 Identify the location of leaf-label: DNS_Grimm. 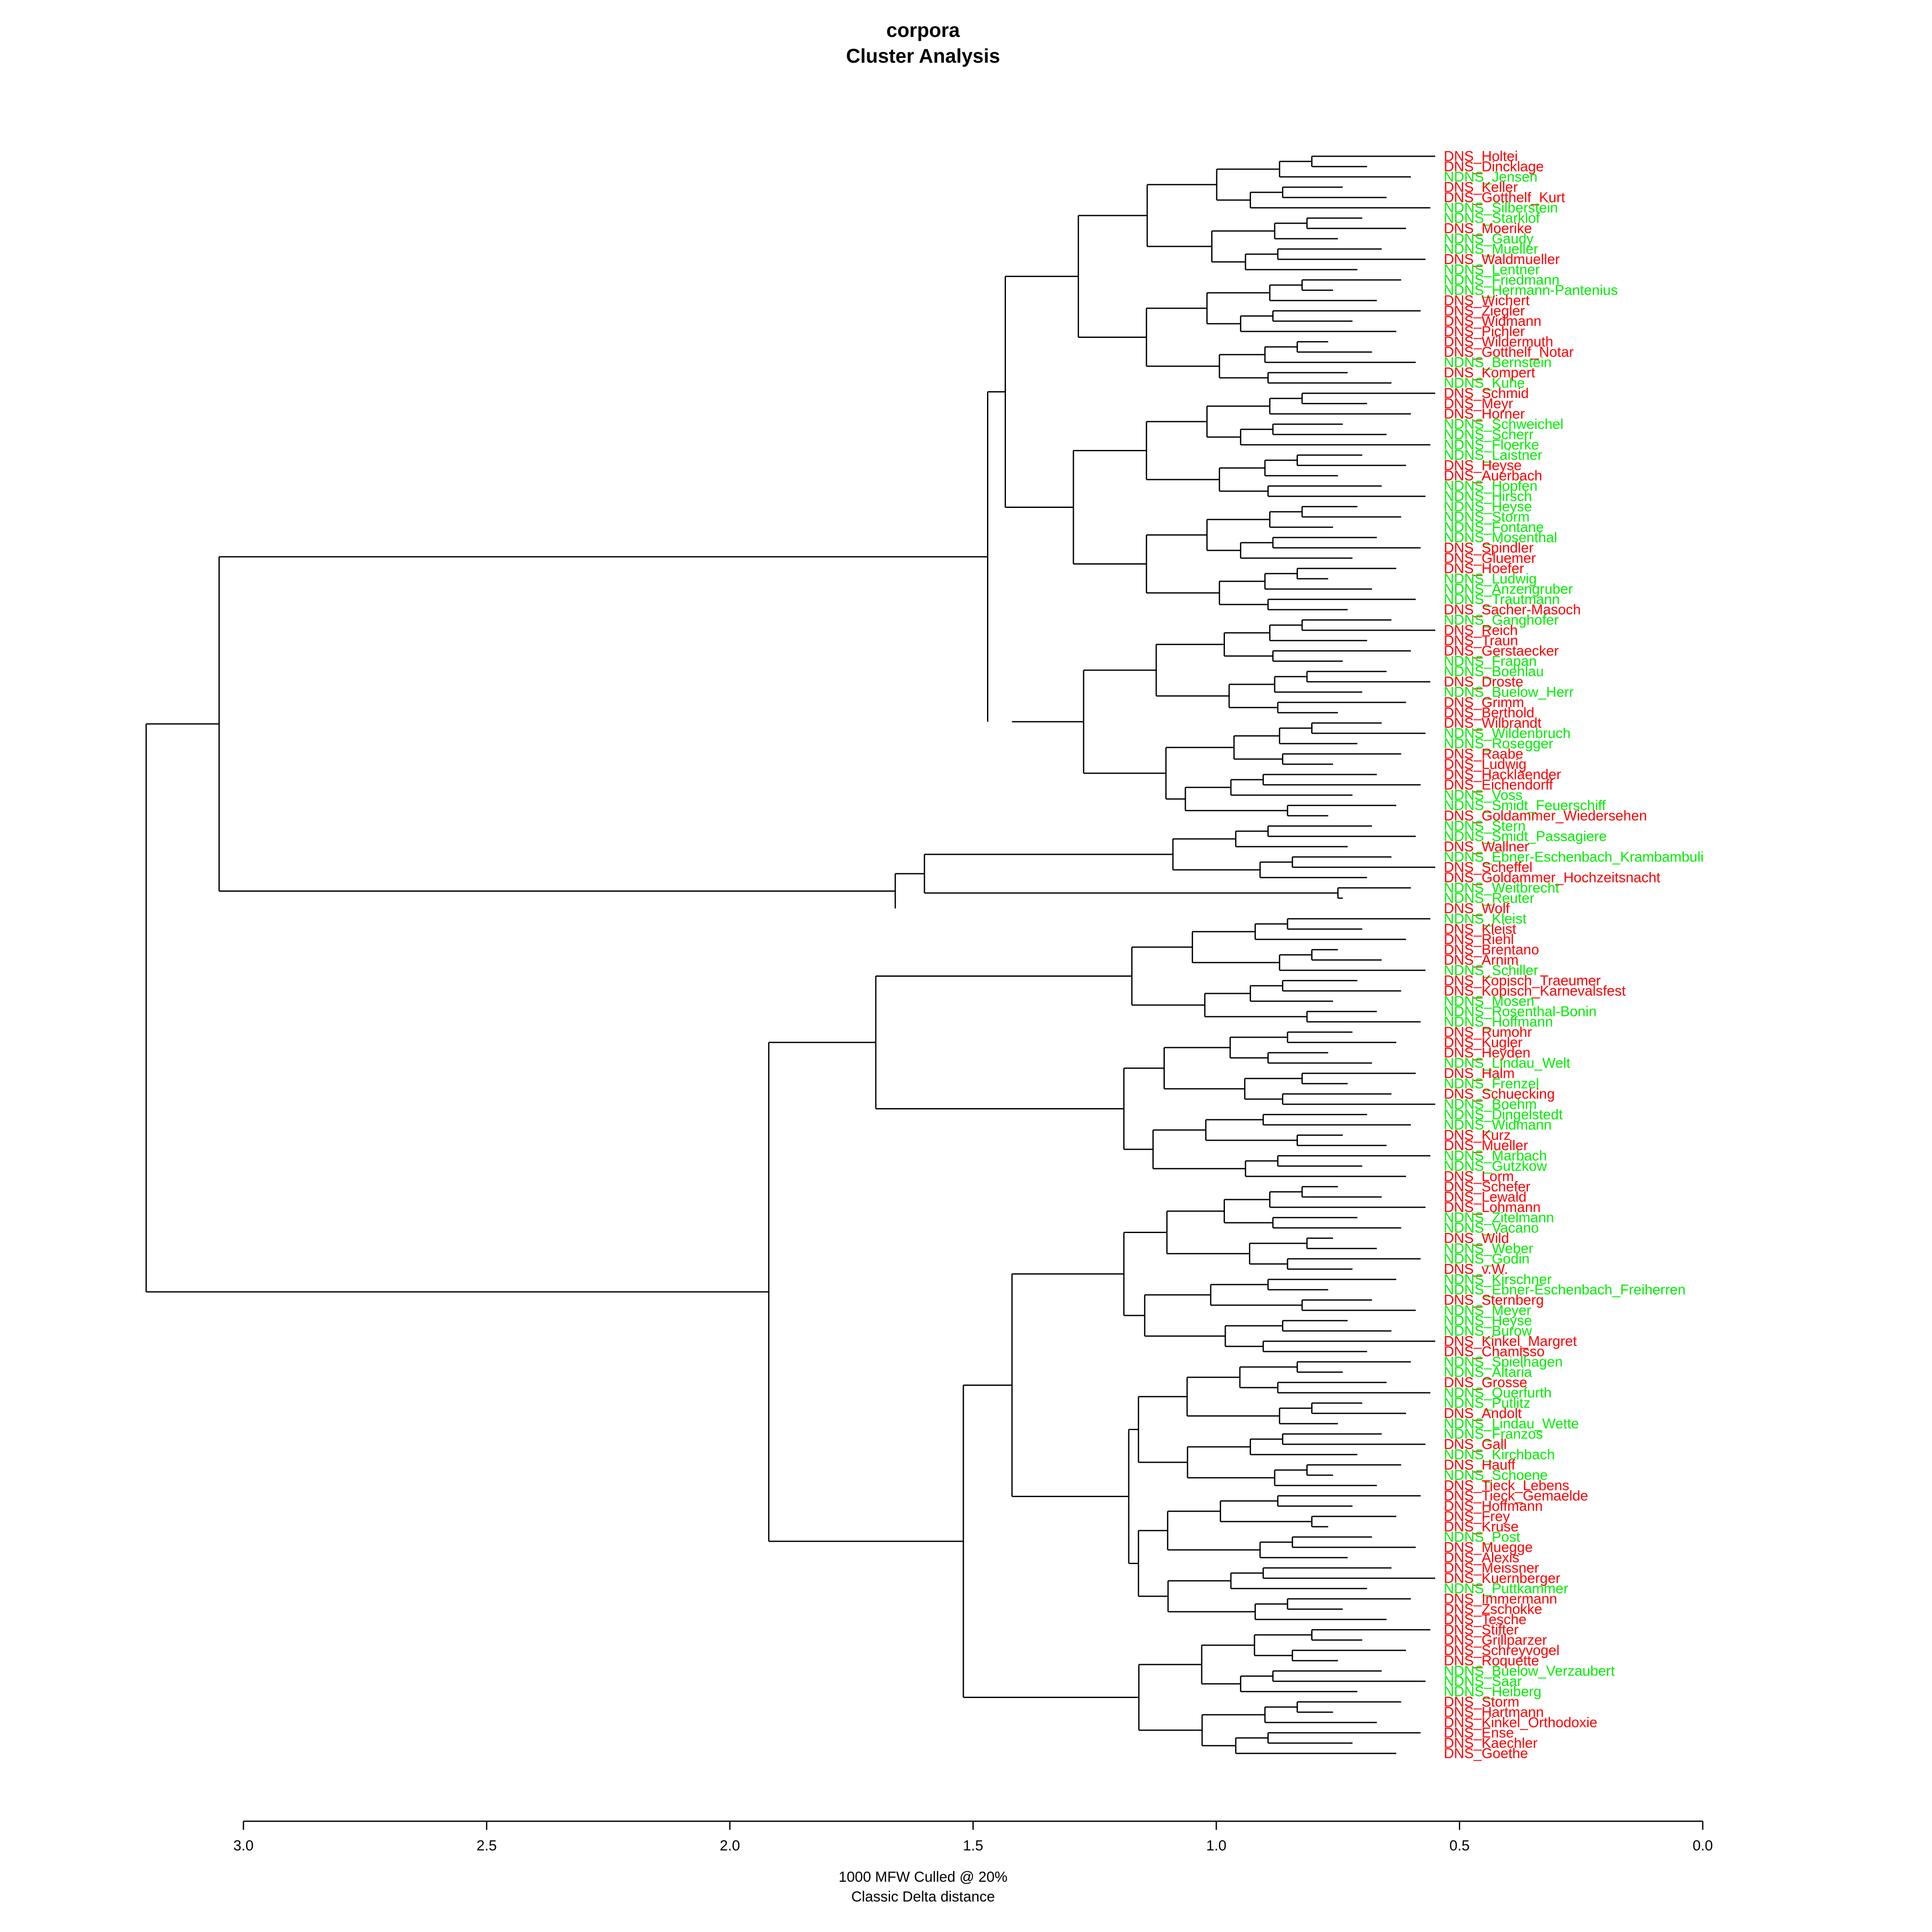
(1484, 702).